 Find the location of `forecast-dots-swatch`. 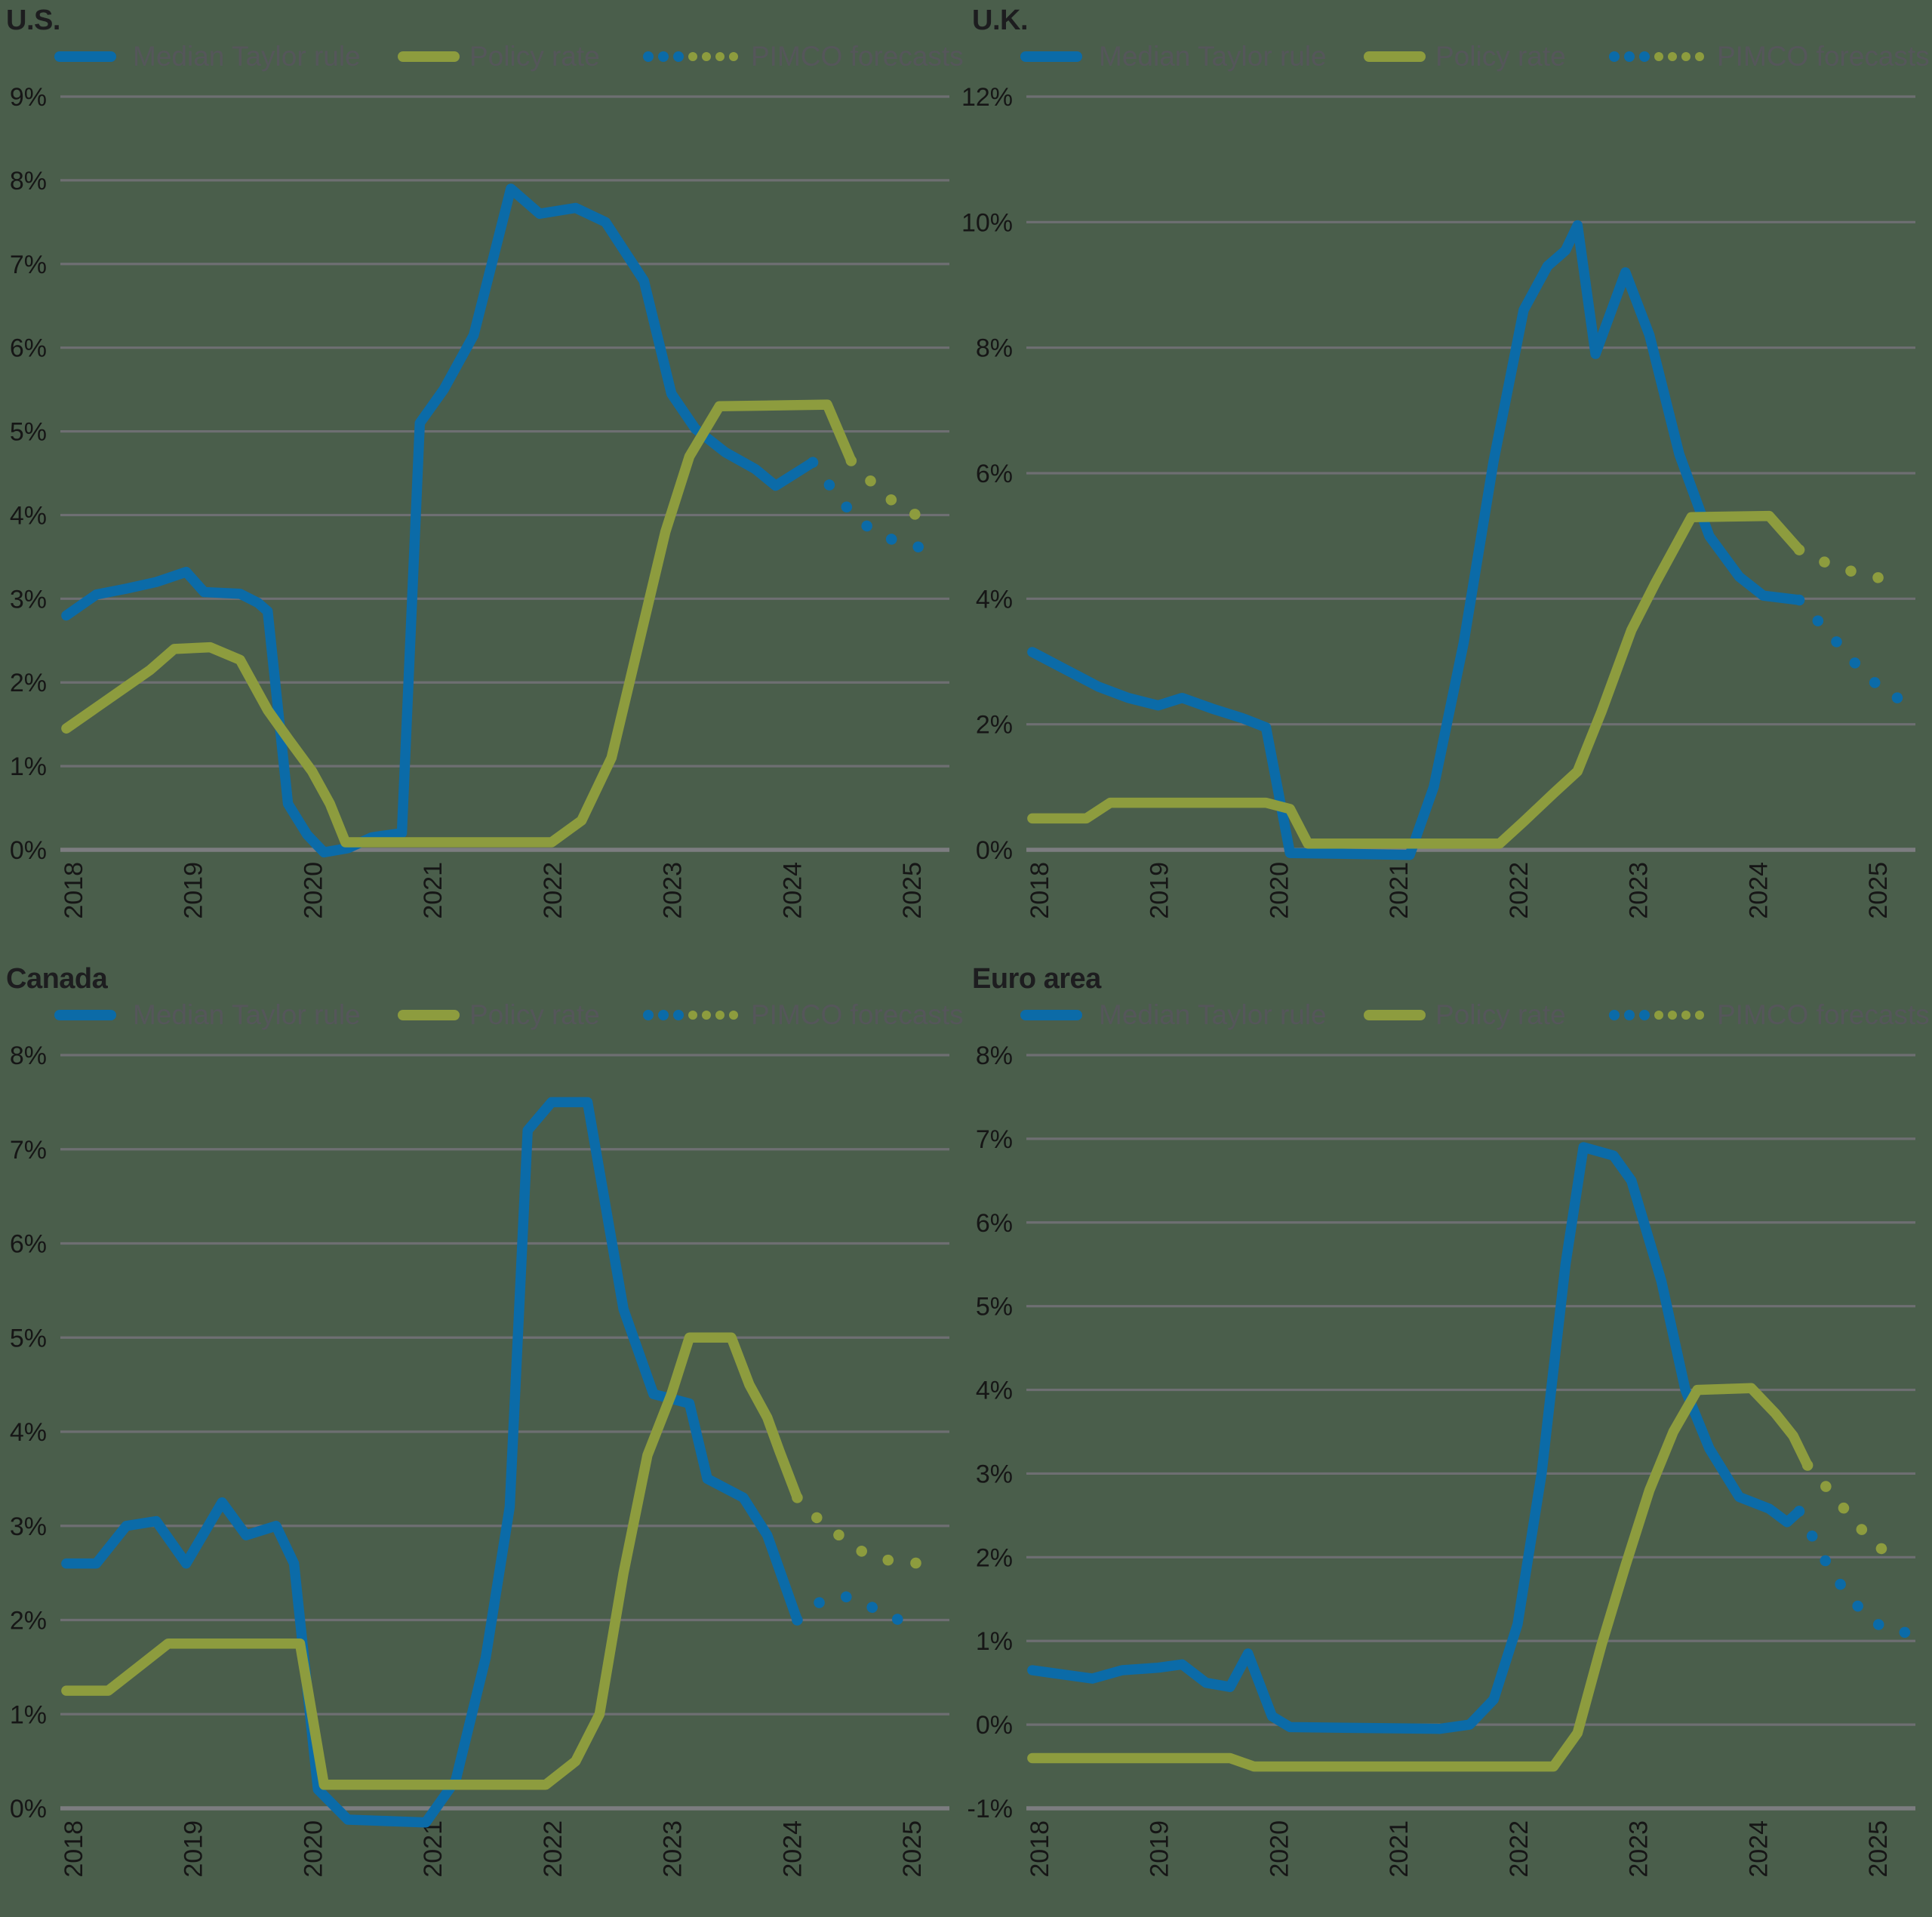

forecast-dots-swatch is located at coordinates (690, 1015).